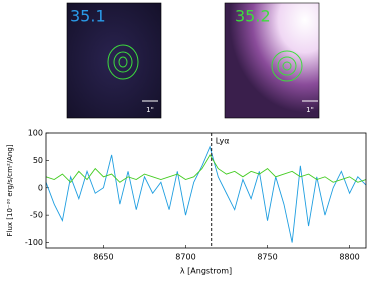 This screenshot has width=374, height=284. What do you see at coordinates (88, 16) in the screenshot?
I see `panel-label: 35.1` at bounding box center [88, 16].